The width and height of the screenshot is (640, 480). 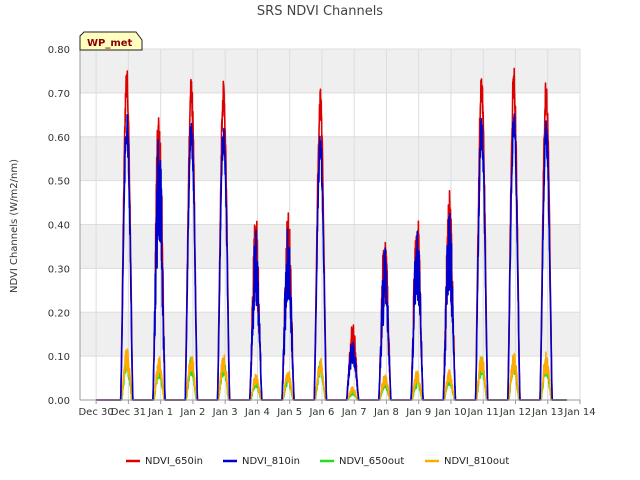 I want to click on y-tick-label: 0.20, so click(x=59, y=313).